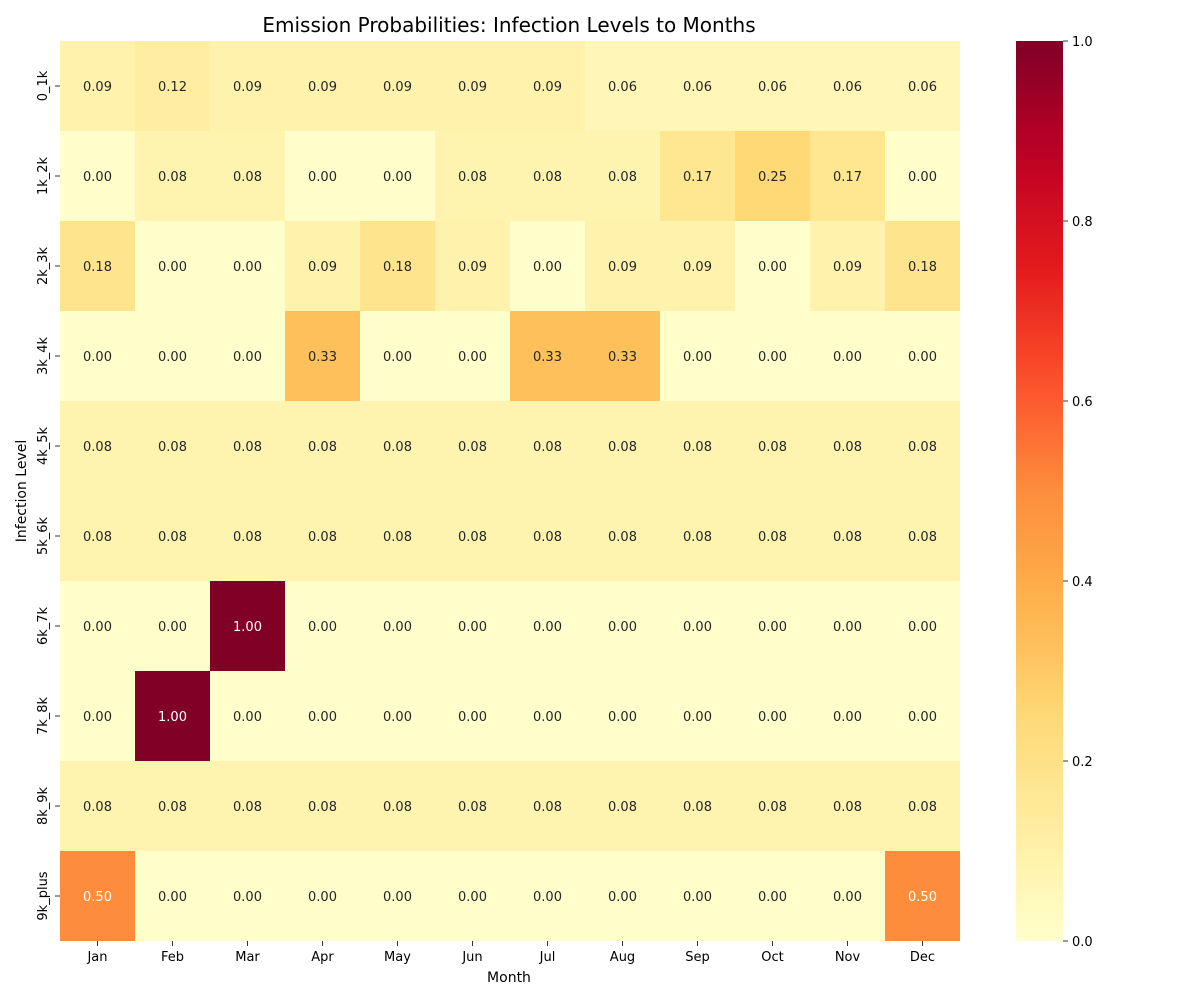  Describe the element at coordinates (772, 266) in the screenshot. I see `heatmap-cell-2k_3k-Oct` at that location.